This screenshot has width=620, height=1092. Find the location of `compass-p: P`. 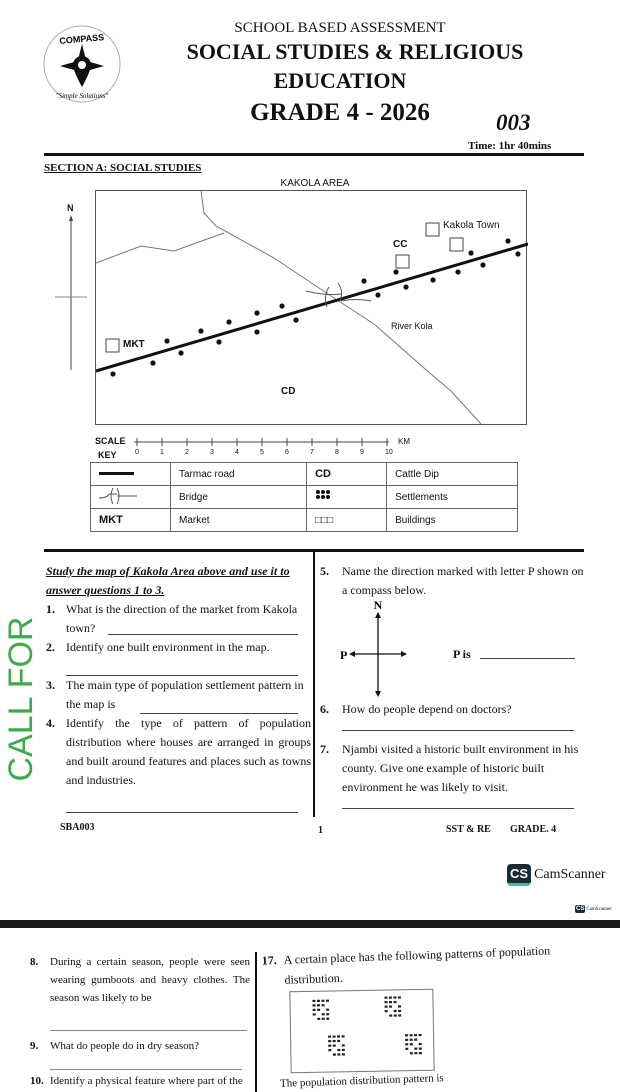

compass-p: P is located at coordinates (343, 655).